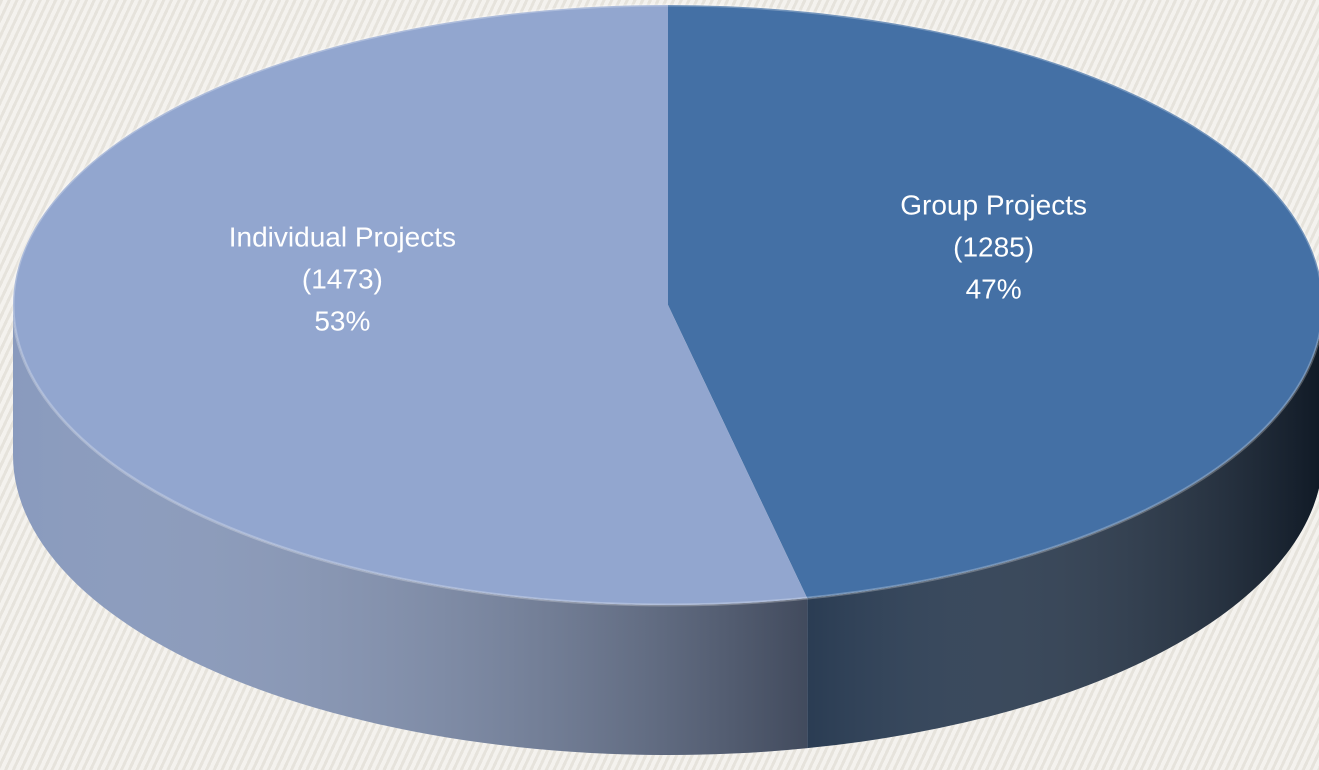 Image resolution: width=1319 pixels, height=770 pixels. Describe the element at coordinates (342, 320) in the screenshot. I see `slice-percent-label: 53%` at that location.